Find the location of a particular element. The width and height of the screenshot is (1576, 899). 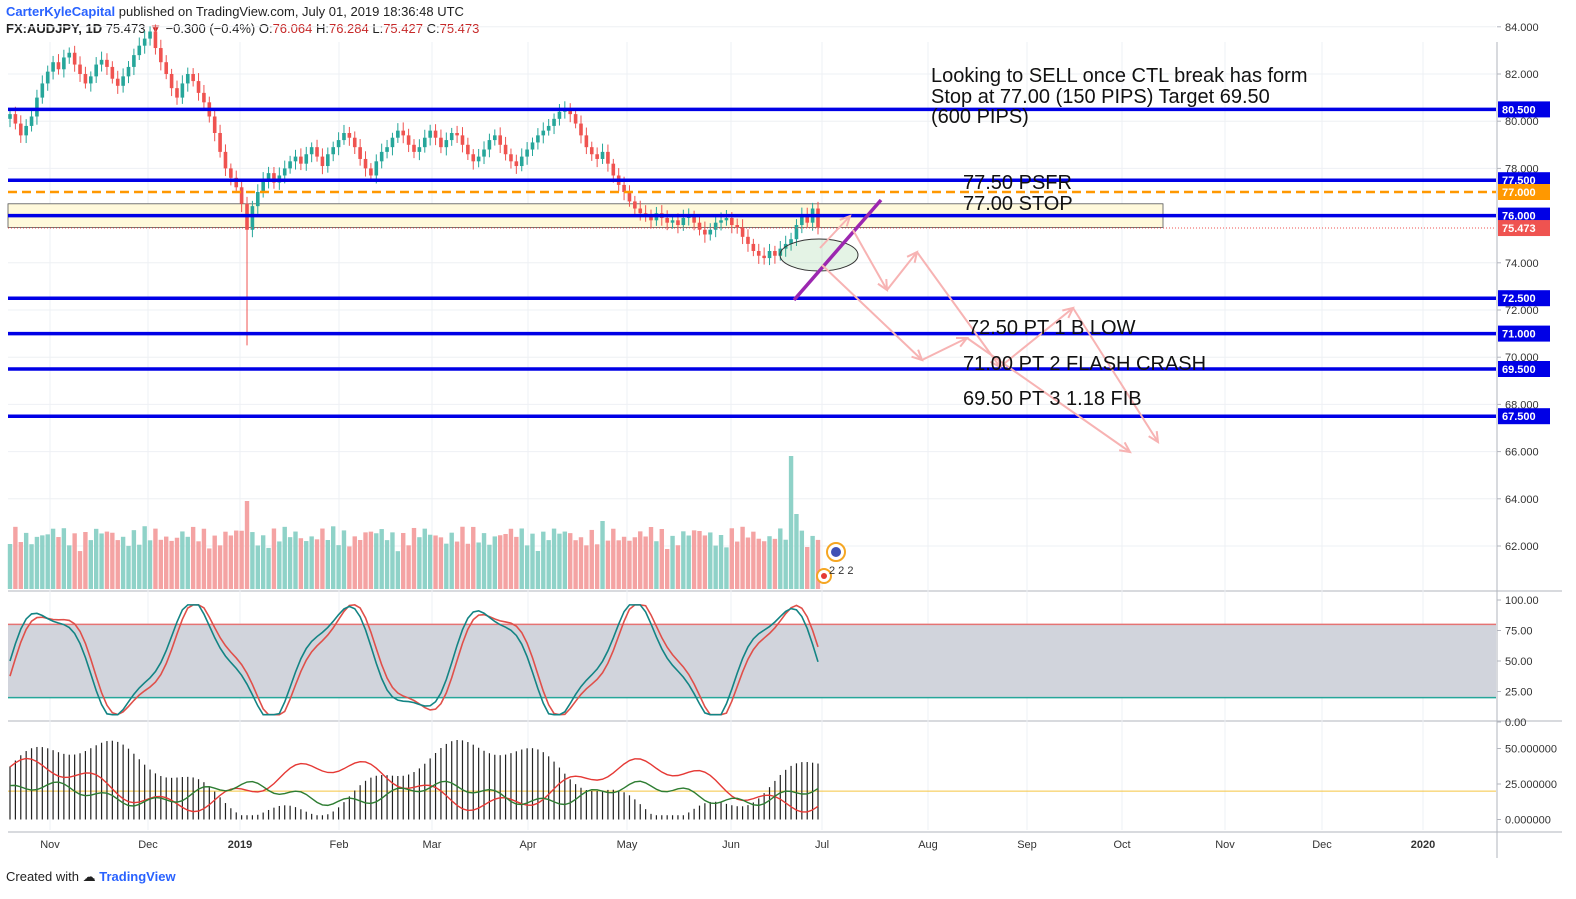

stop-axis-label: 77.000 is located at coordinates (1519, 193).